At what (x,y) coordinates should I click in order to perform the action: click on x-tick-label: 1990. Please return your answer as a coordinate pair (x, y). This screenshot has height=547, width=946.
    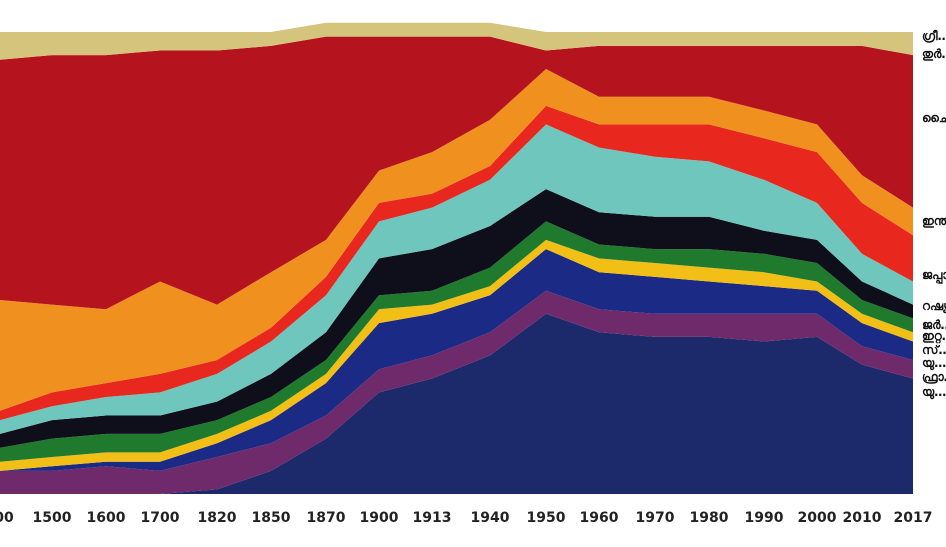
    Looking at the image, I should click on (764, 518).